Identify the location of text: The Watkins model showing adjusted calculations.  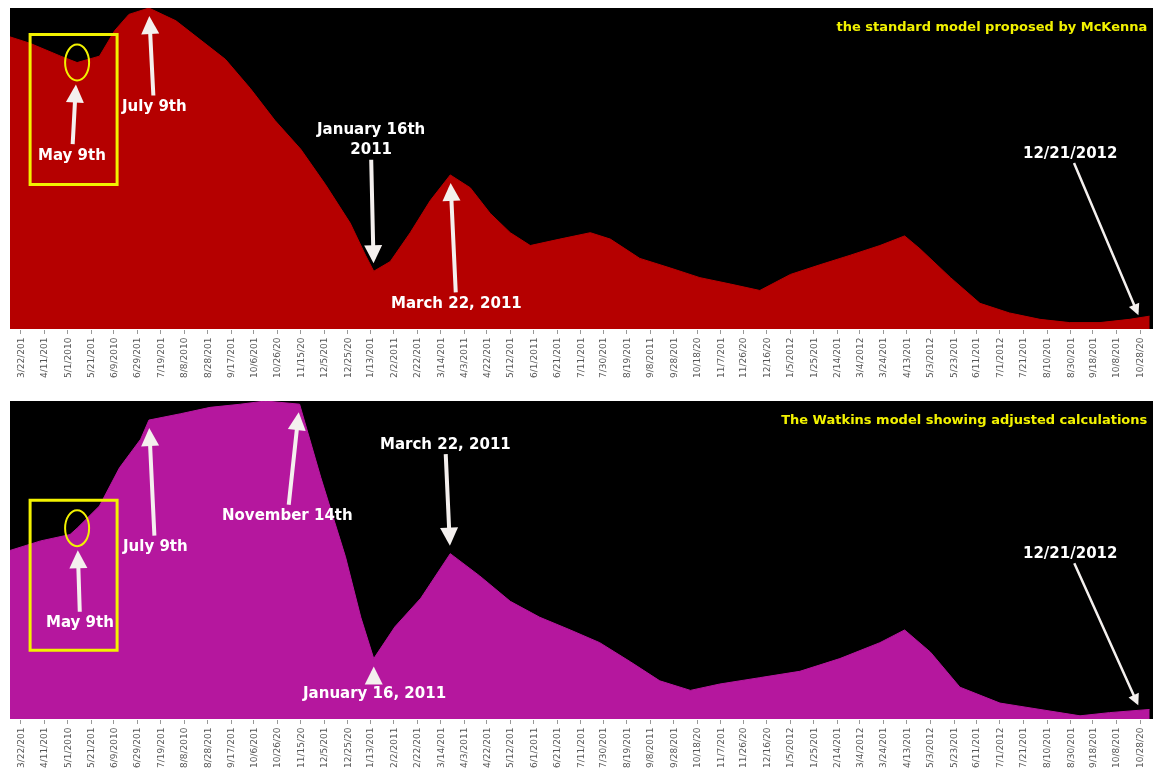
(964, 419).